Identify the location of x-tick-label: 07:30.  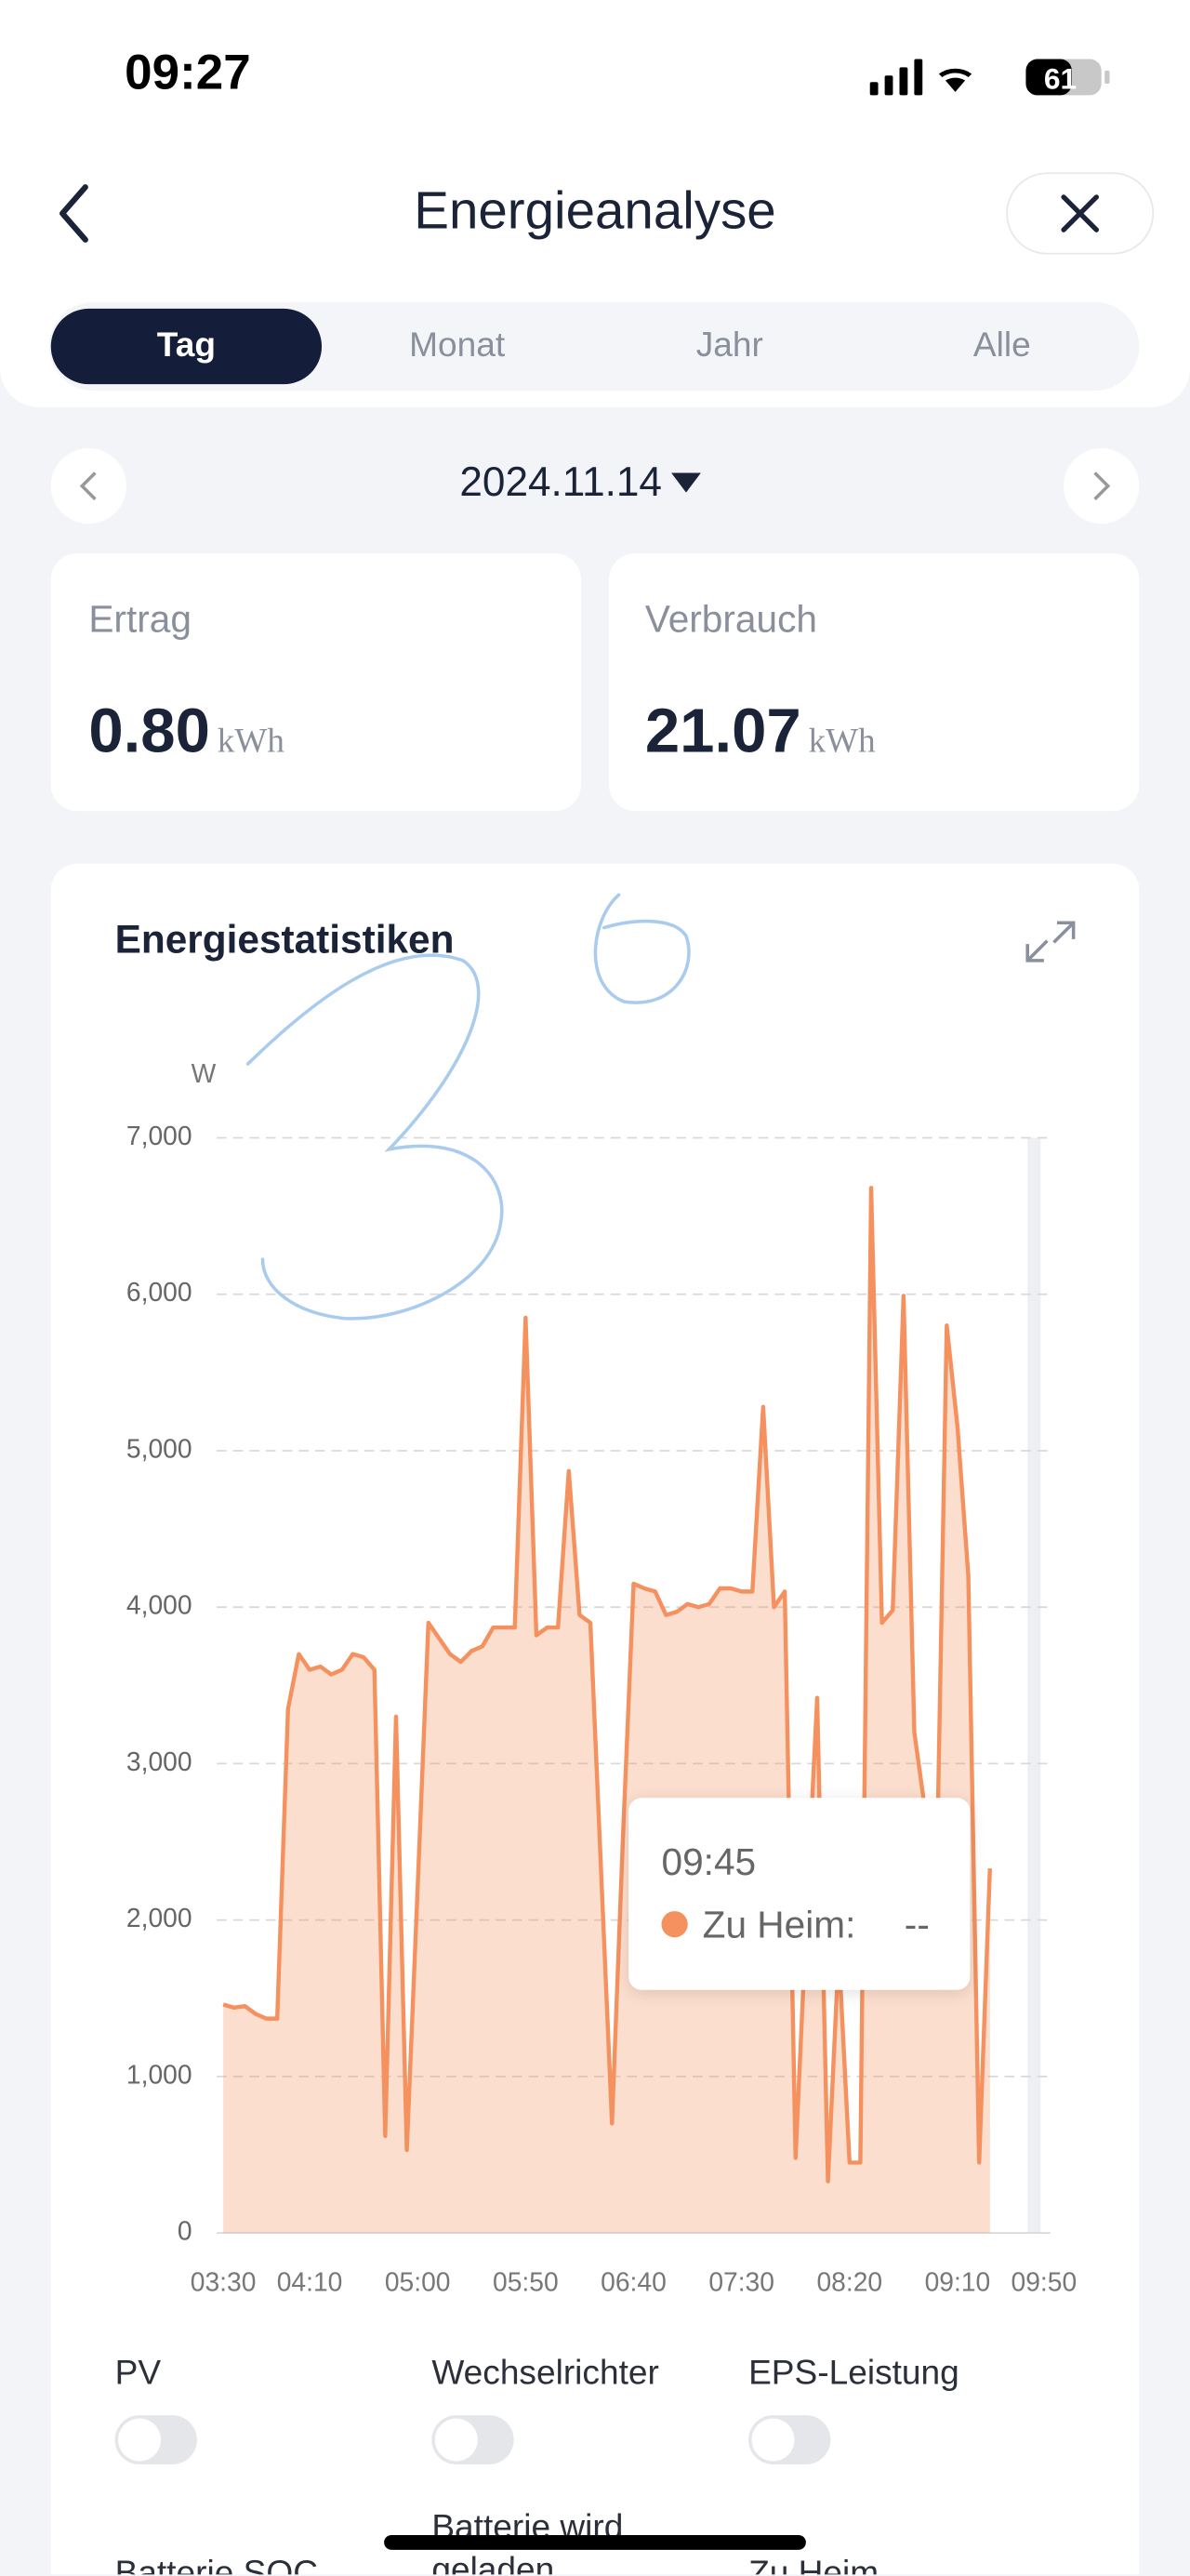
(741, 2281).